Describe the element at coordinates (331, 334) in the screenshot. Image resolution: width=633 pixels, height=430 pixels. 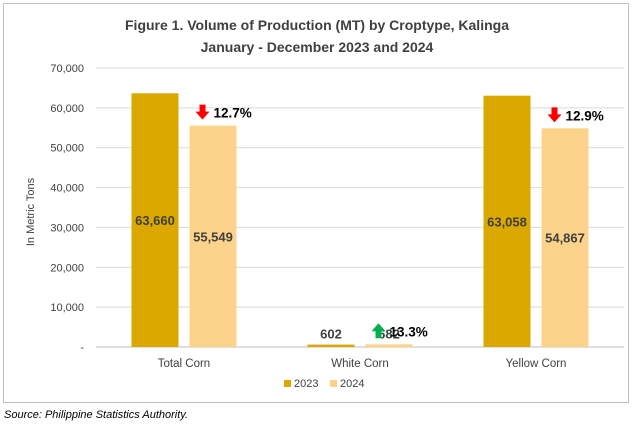
I see `data-label: 602` at that location.